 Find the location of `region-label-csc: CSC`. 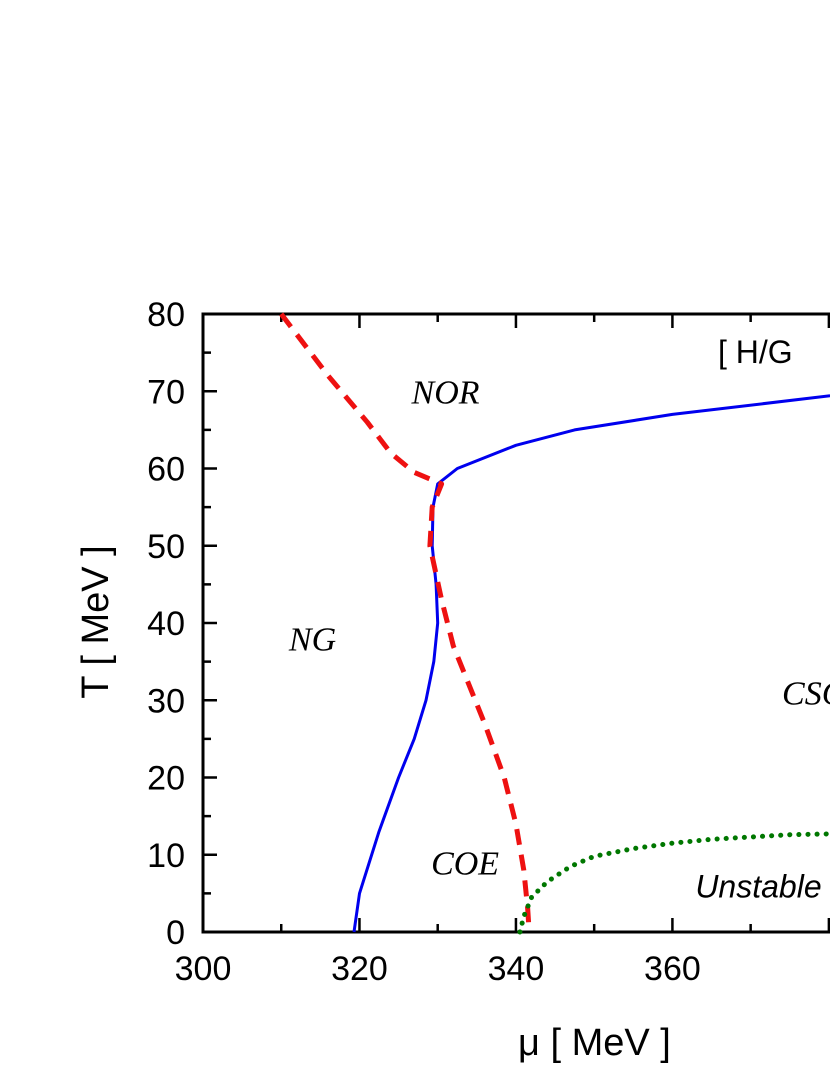

region-label-csc: CSC is located at coordinates (806, 694).